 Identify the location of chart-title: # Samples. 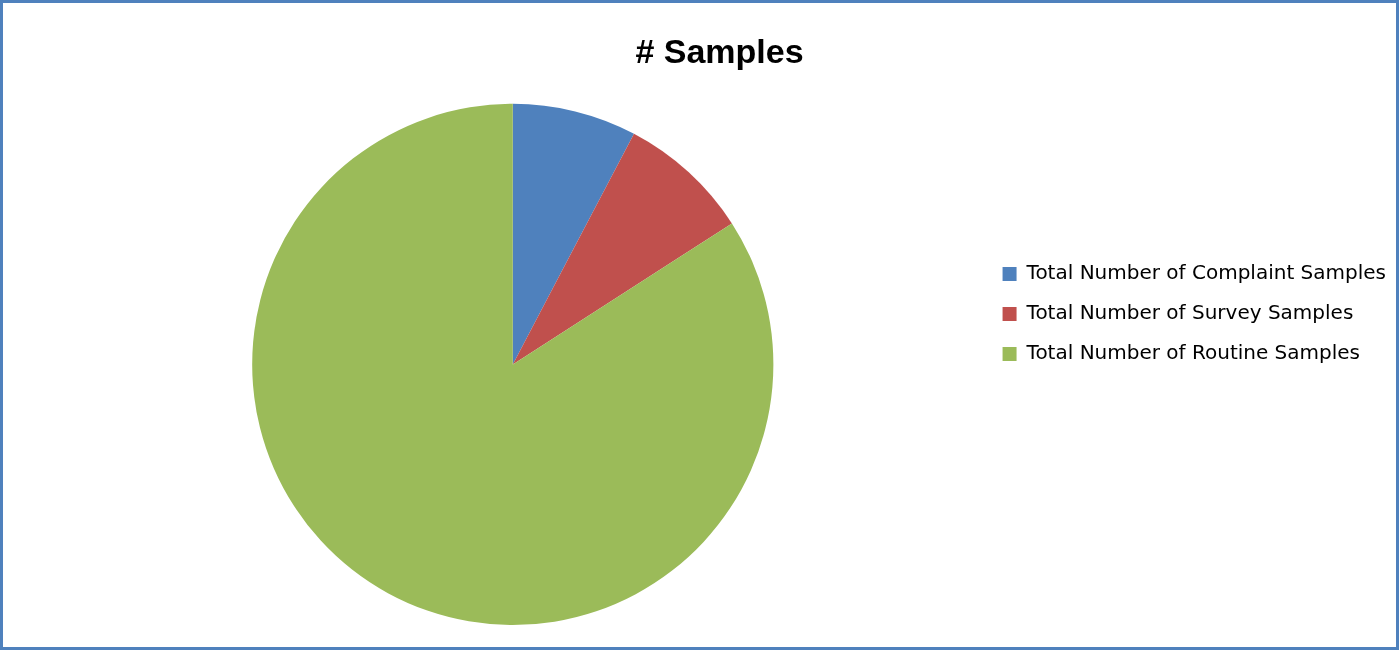
(719, 50).